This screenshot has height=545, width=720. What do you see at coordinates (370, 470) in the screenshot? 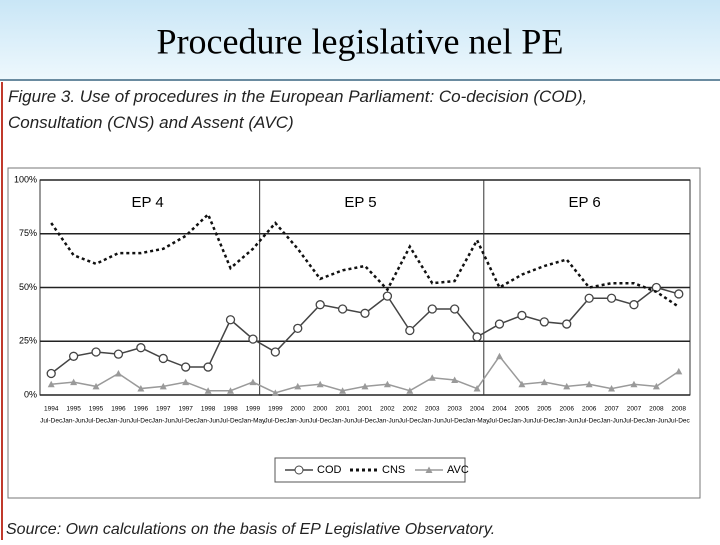
I see `legend-box` at bounding box center [370, 470].